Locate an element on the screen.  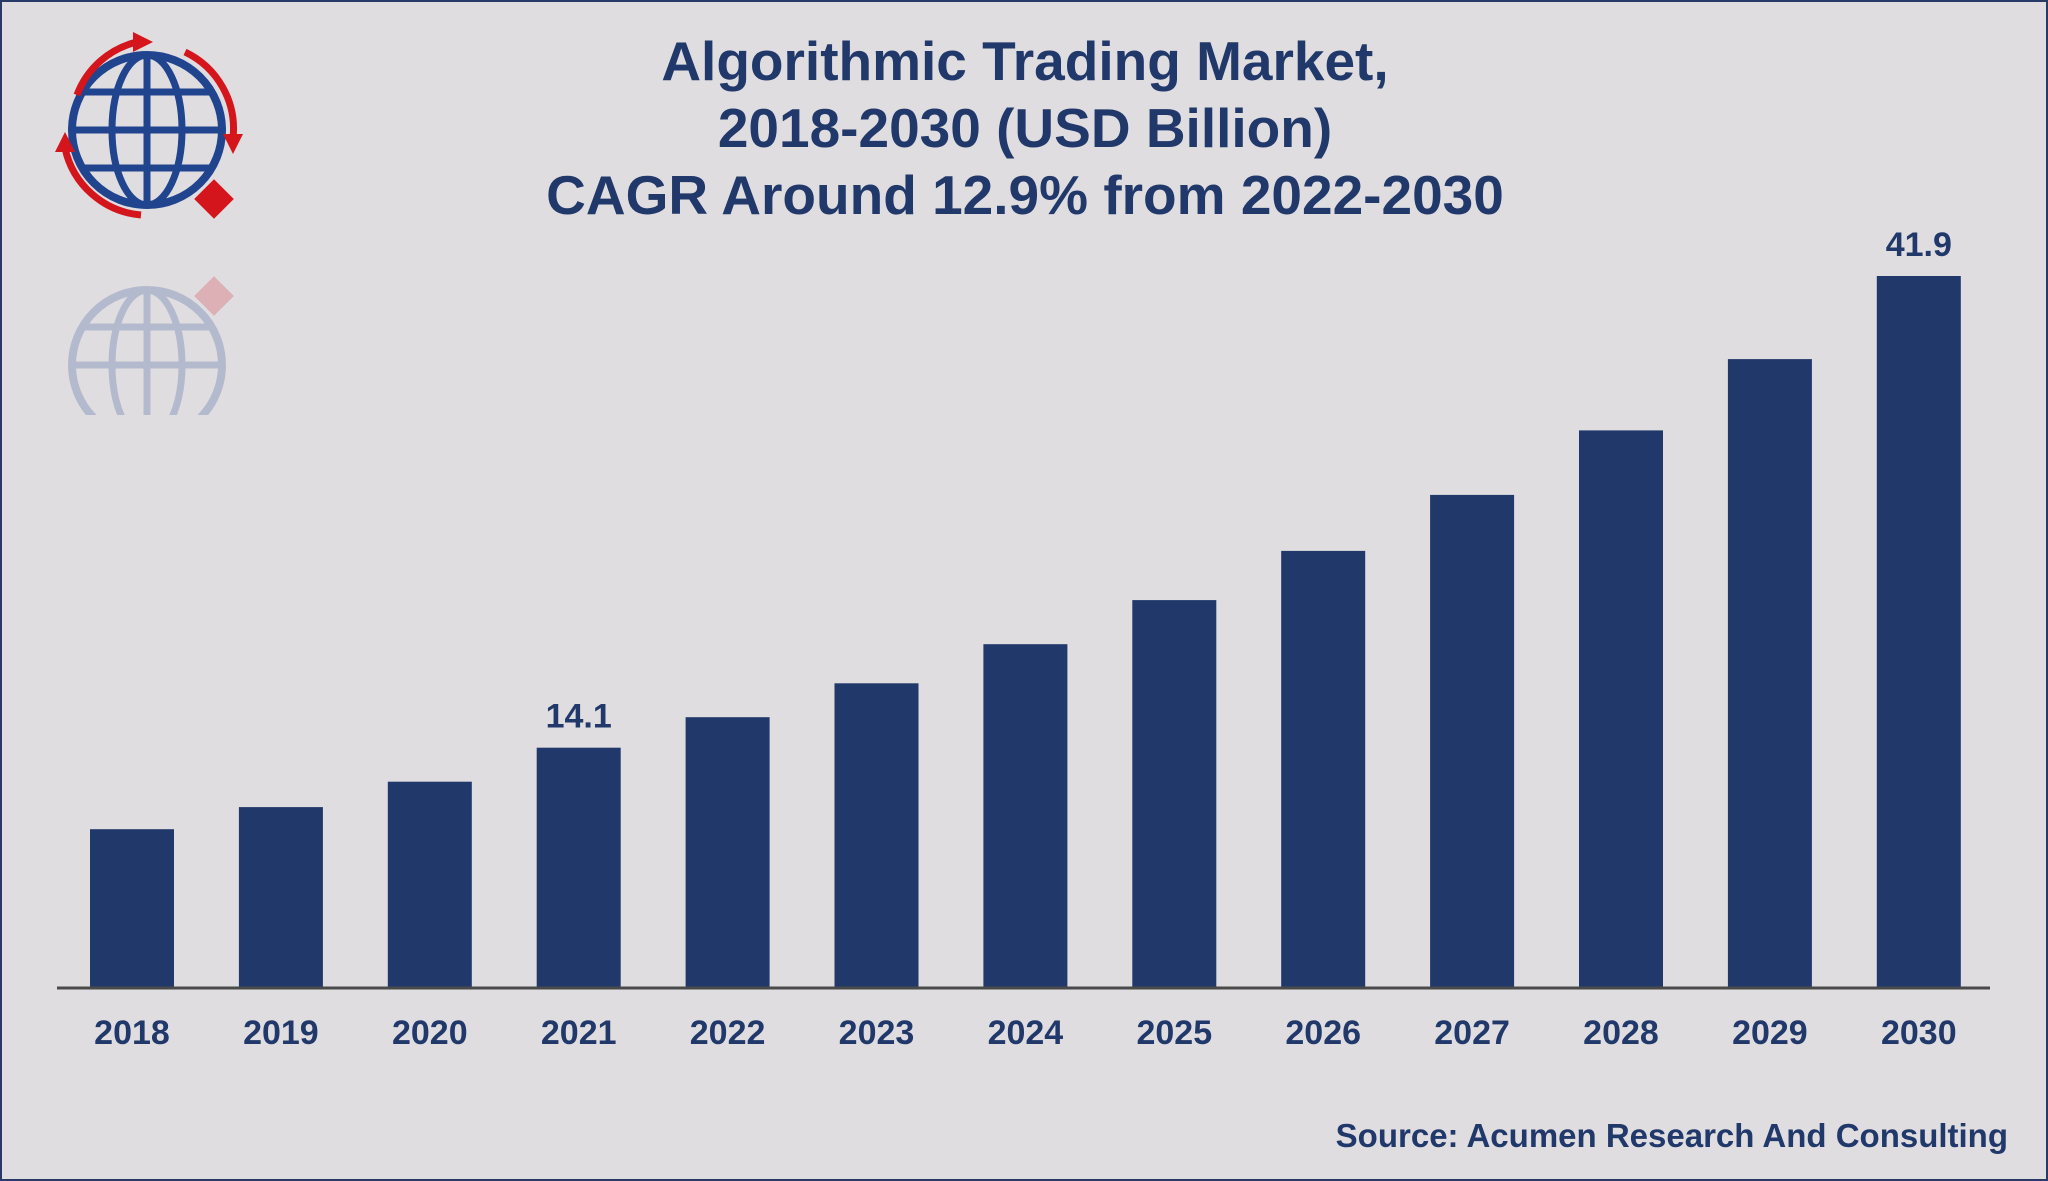
x-tick-label-2023: 2023 is located at coordinates (877, 1033).